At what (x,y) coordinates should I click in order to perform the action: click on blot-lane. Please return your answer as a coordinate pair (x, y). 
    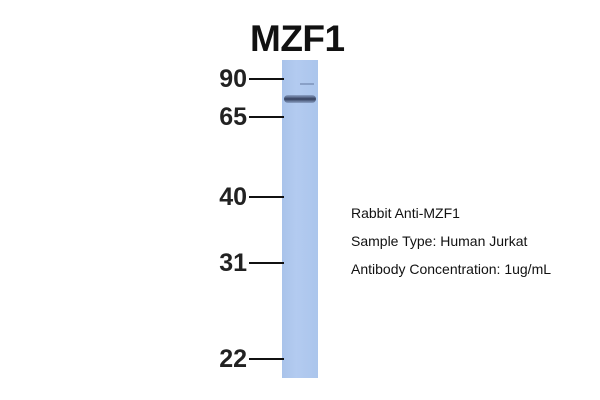
    Looking at the image, I should click on (300, 219).